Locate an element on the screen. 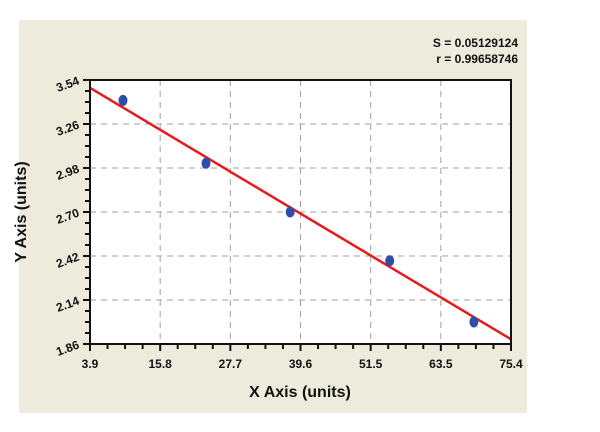 This screenshot has width=600, height=432. y-tick-label: 2.42 is located at coordinates (67, 260).